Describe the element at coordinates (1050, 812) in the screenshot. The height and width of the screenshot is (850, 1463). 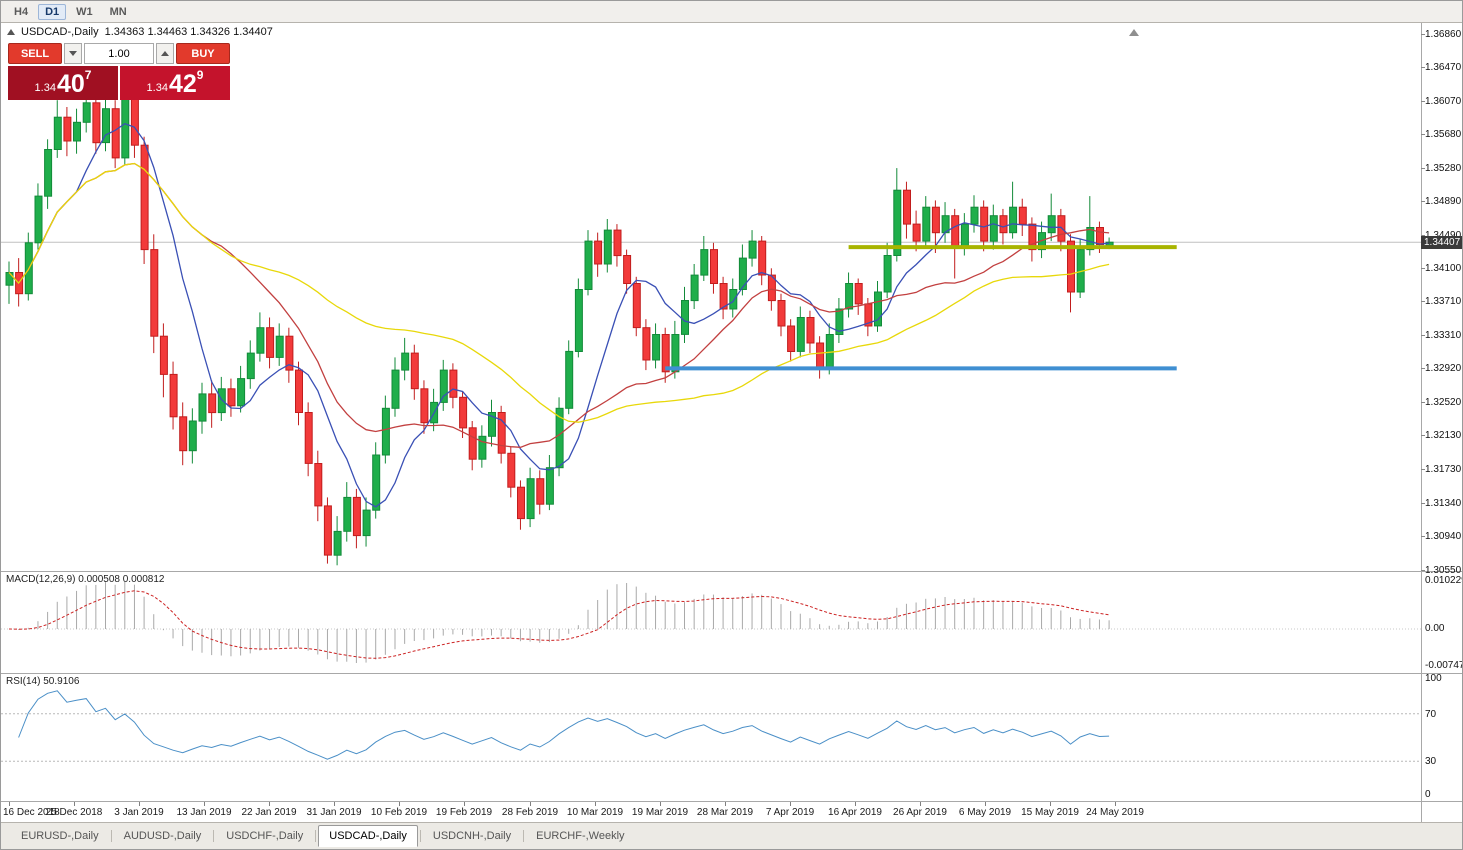
I see `date-label: 15 May 2019` at that location.